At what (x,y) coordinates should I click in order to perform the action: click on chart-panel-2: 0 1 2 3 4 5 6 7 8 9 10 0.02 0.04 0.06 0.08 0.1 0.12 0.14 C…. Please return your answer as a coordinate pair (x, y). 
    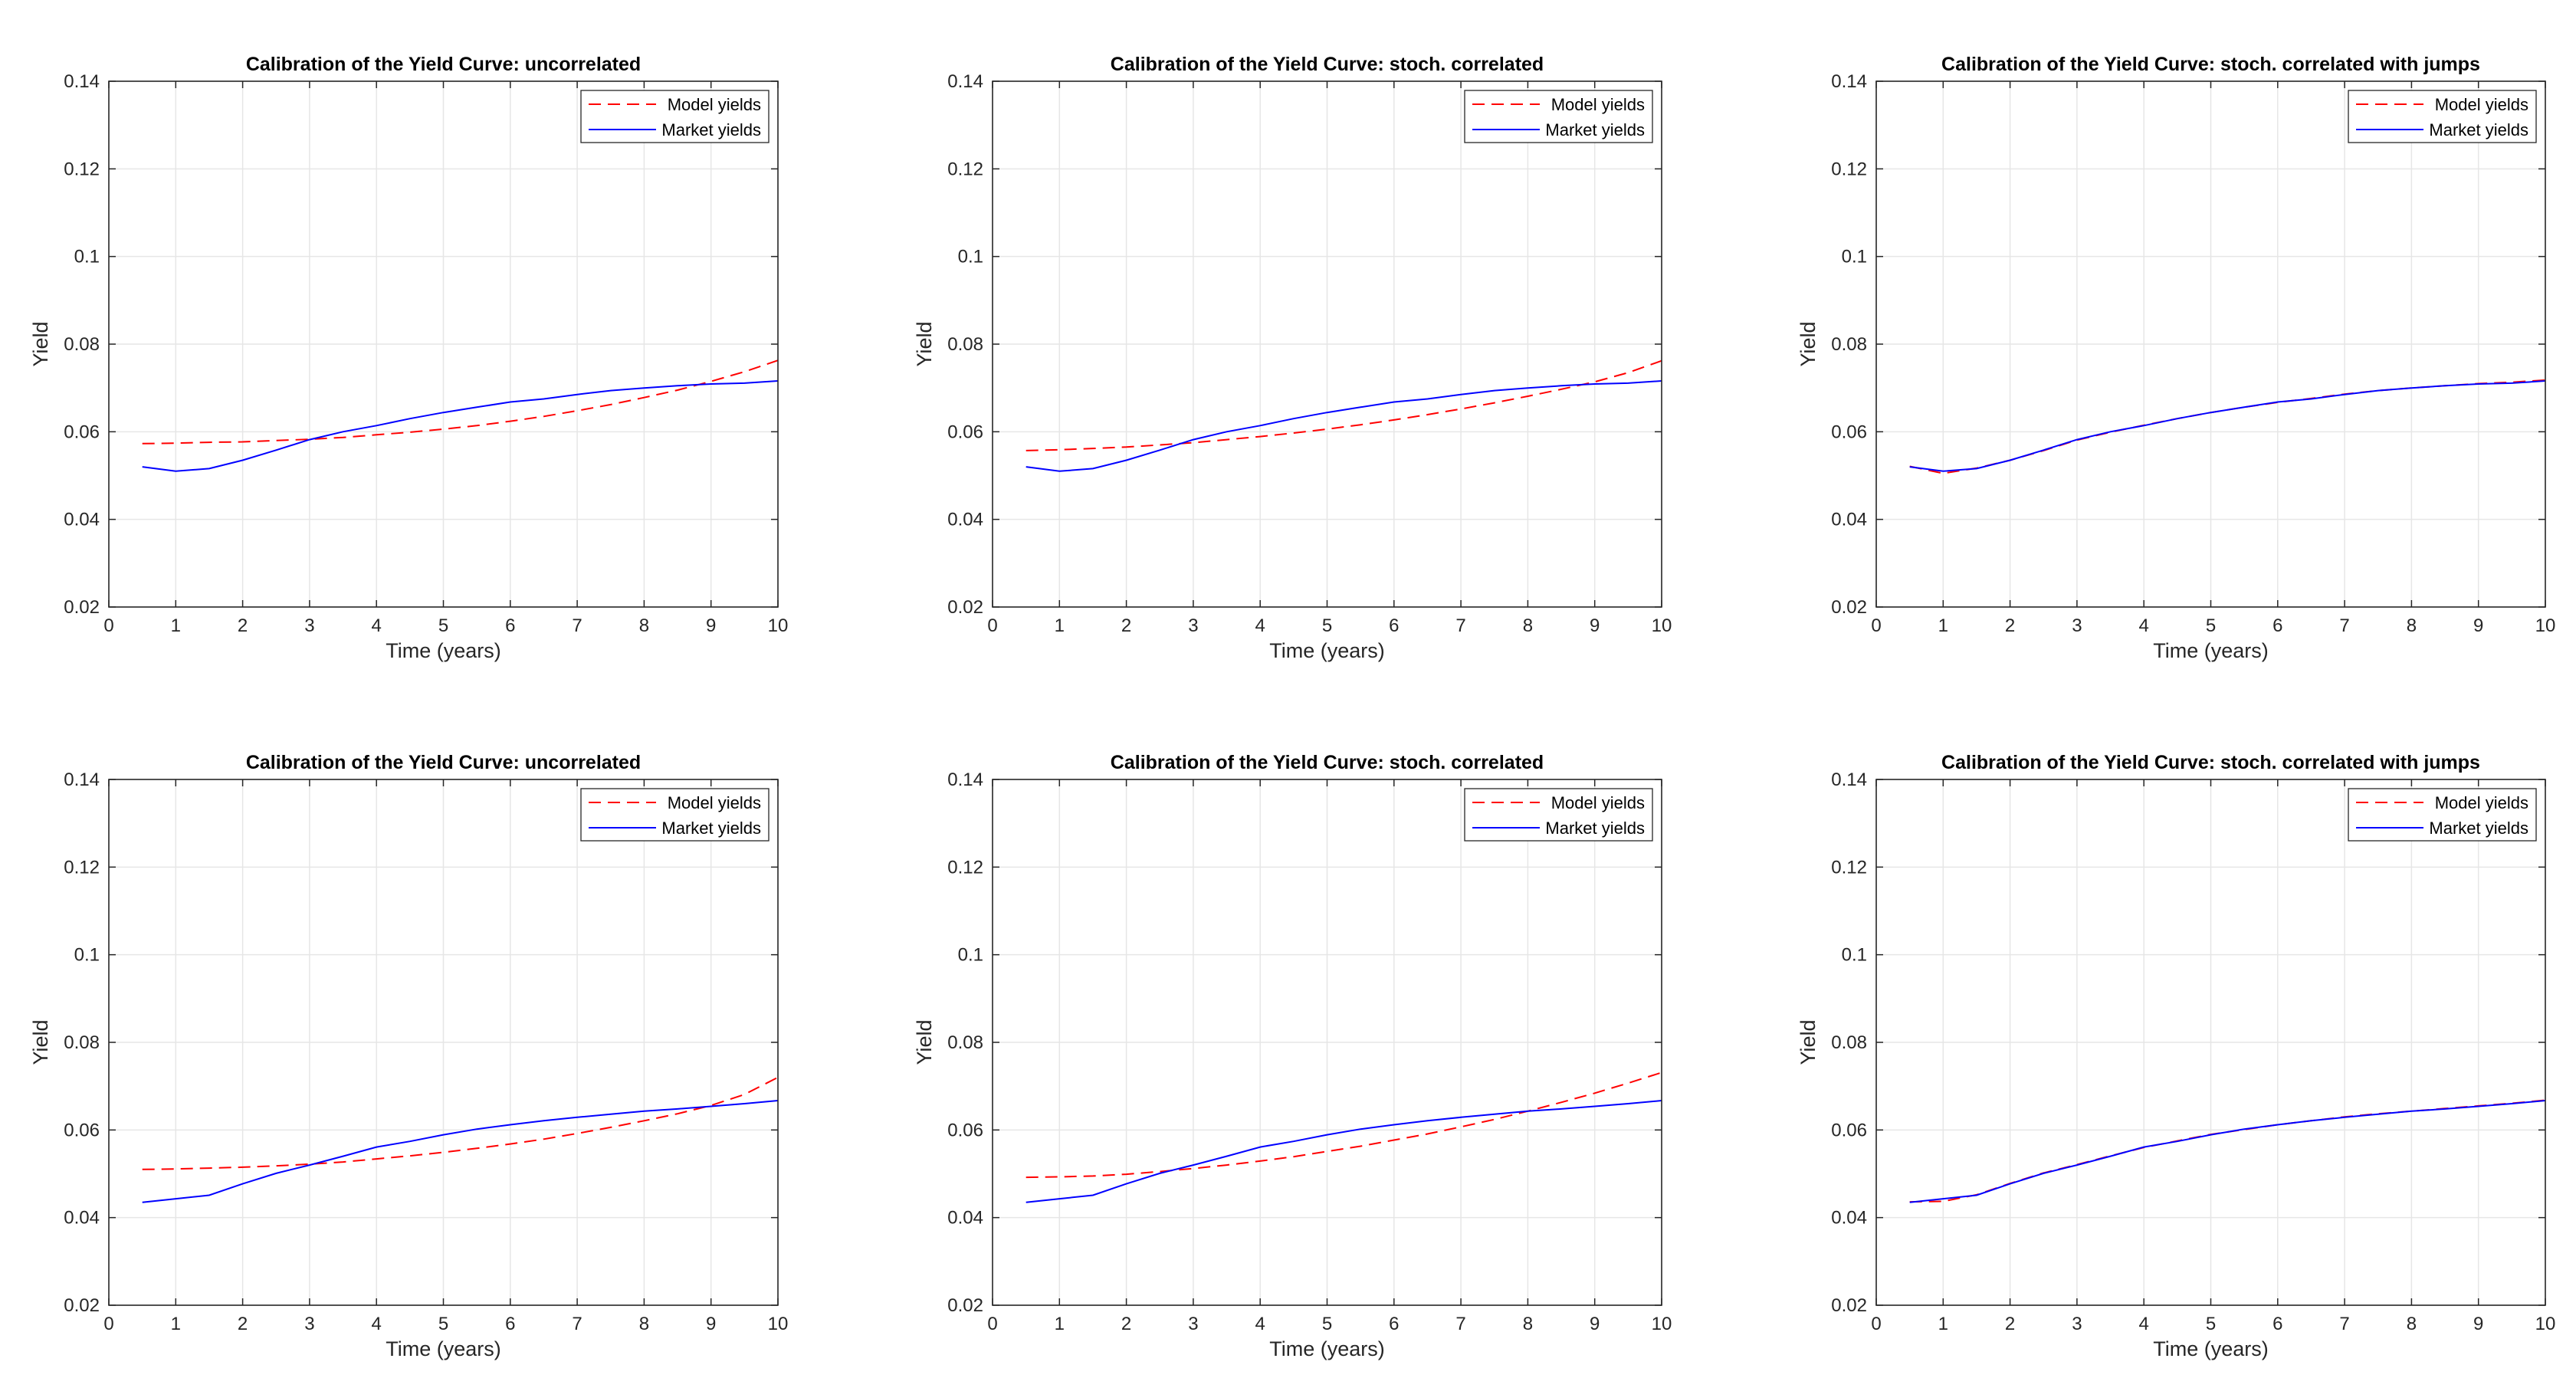
    Looking at the image, I should click on (1292, 358).